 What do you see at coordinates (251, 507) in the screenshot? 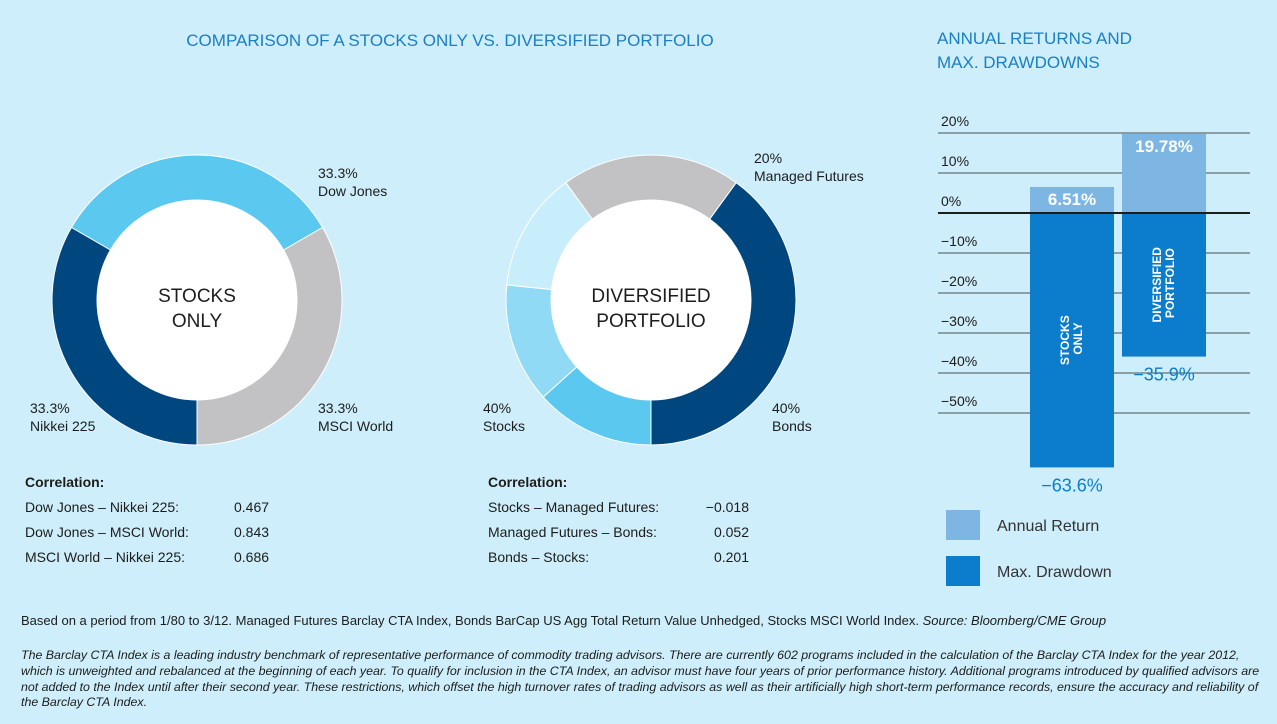
I see `correlation-value: 0.467` at bounding box center [251, 507].